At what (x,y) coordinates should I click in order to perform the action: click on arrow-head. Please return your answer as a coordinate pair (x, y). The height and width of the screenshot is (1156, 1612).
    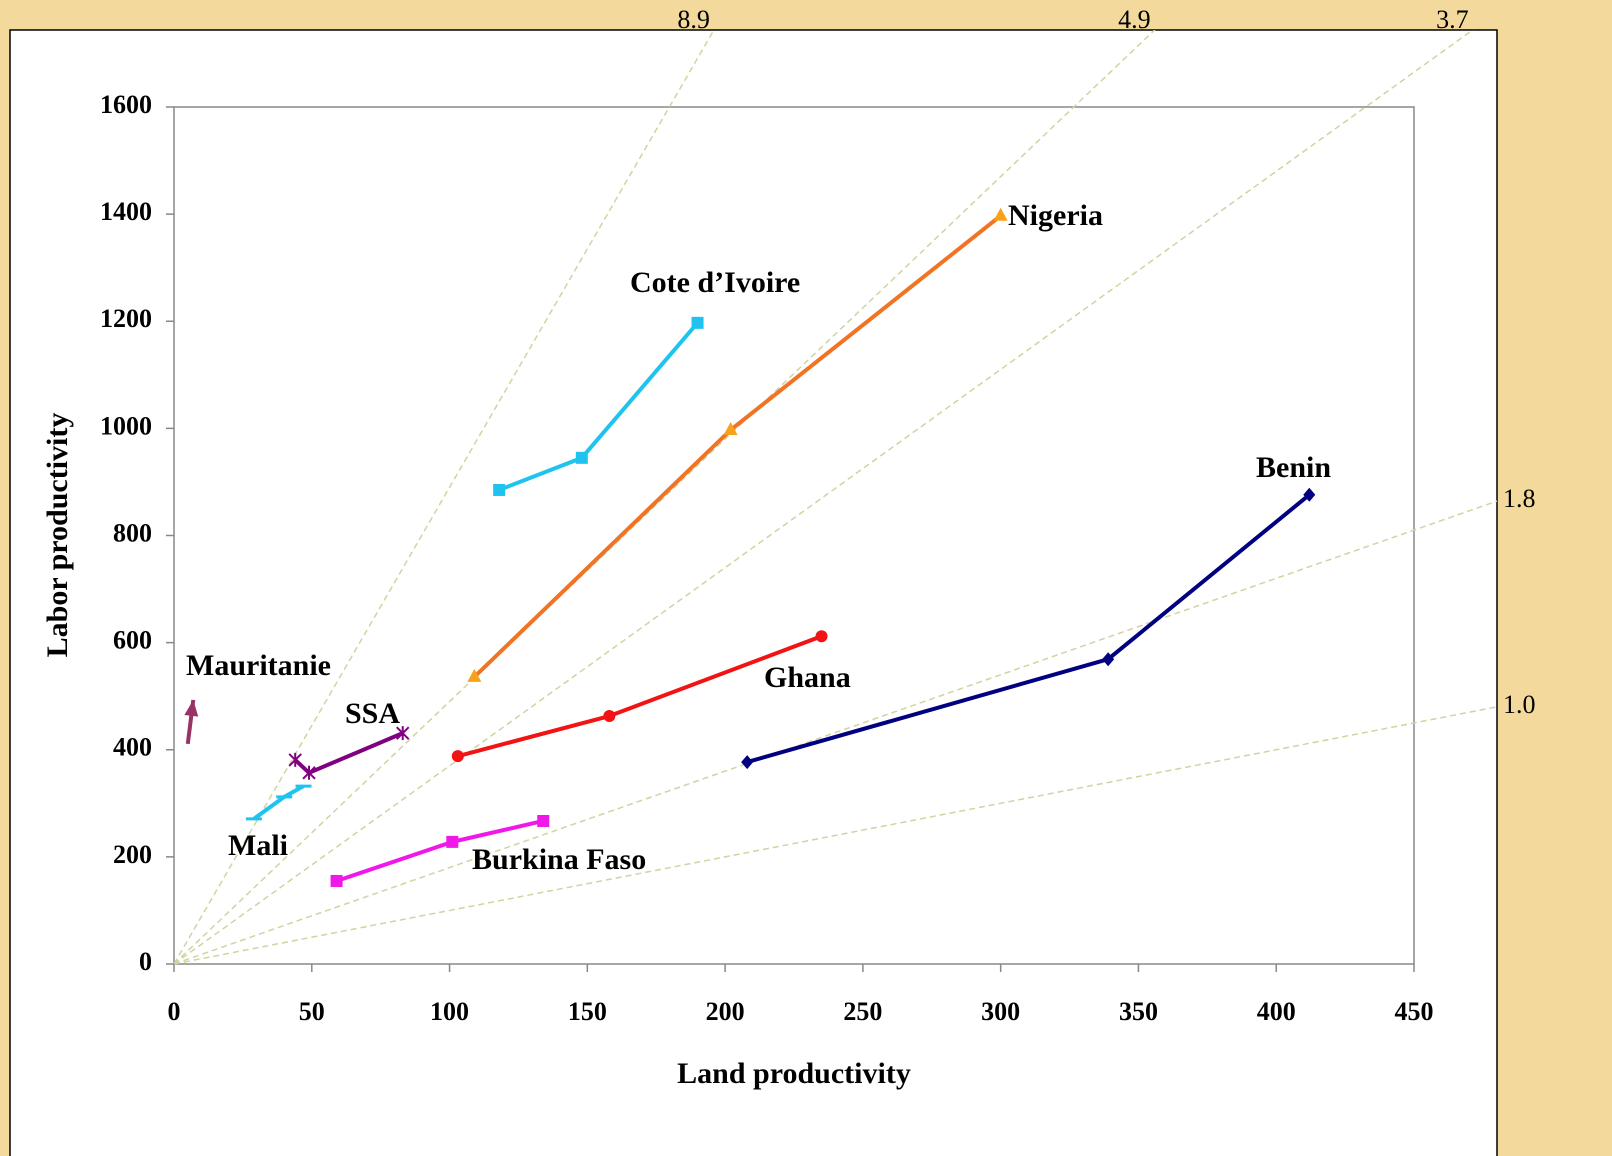
    Looking at the image, I should click on (191, 708).